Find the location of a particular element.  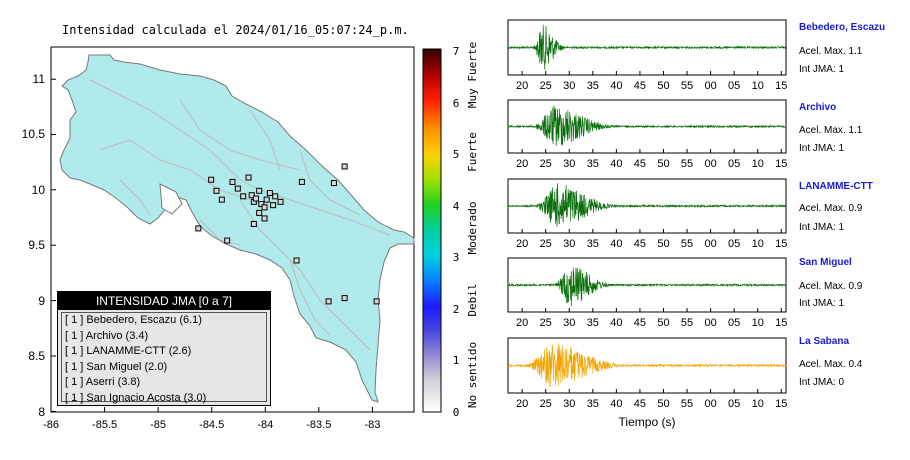

x-tick-label: -84 is located at coordinates (265, 425).